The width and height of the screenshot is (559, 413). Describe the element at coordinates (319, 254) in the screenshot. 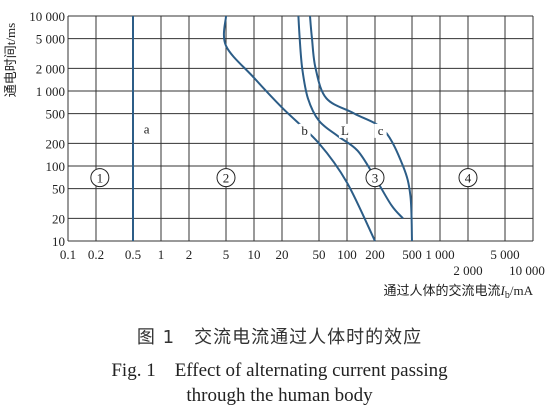

I see `x-tick-label: 50` at that location.